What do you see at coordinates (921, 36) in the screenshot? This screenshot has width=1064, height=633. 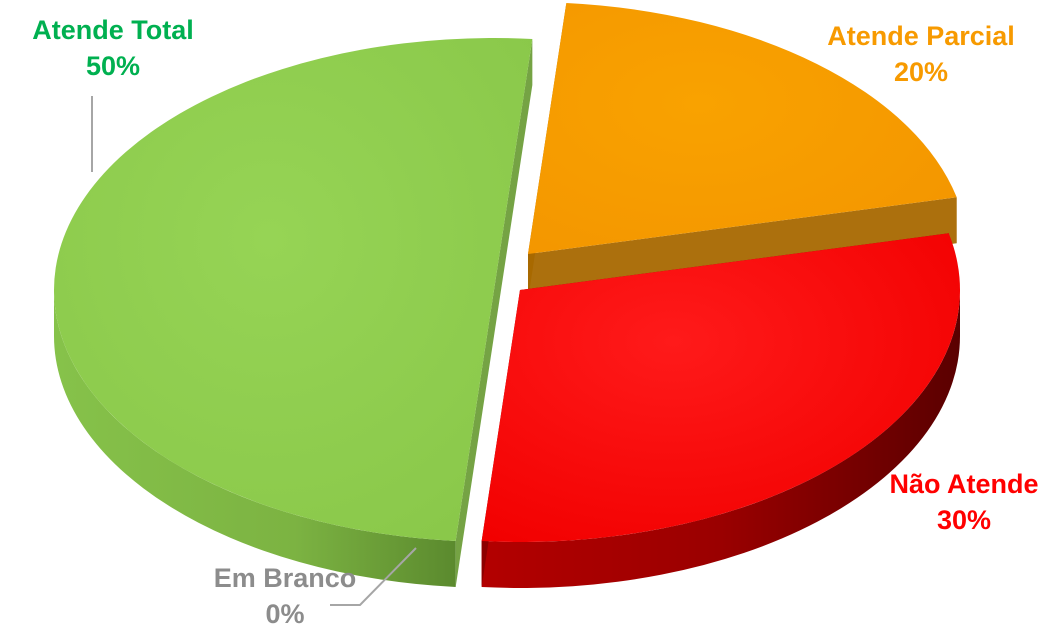 I see `slice-label-name: Atende Parcial` at bounding box center [921, 36].